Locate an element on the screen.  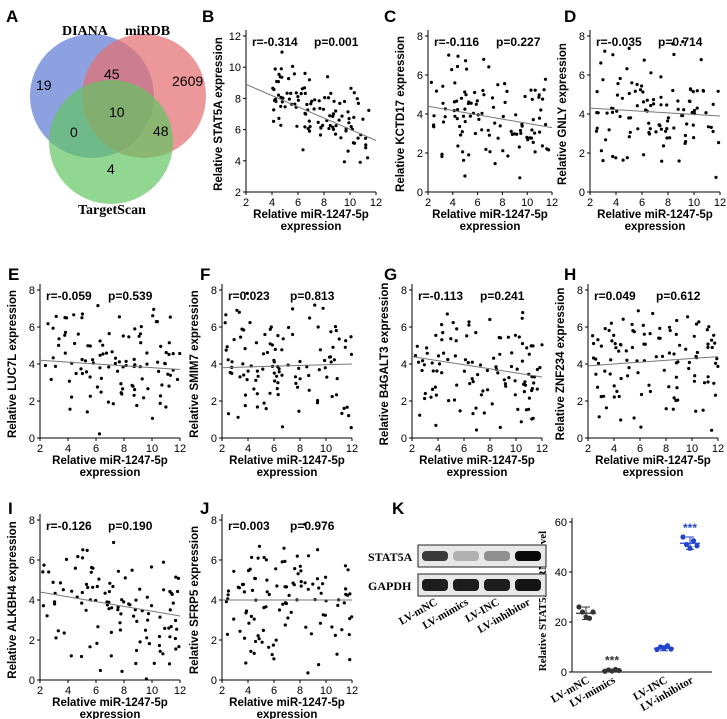
venn-label-targetscan: TargetScan is located at coordinates (112, 210).